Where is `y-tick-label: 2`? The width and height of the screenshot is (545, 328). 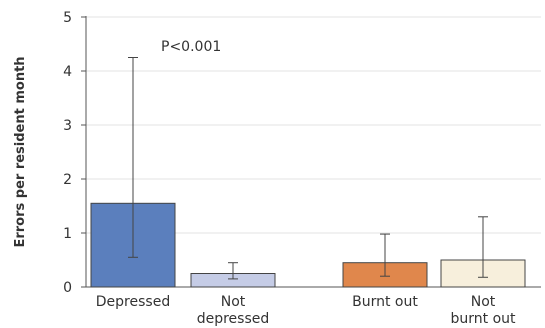 y-tick-label: 2 is located at coordinates (67, 180).